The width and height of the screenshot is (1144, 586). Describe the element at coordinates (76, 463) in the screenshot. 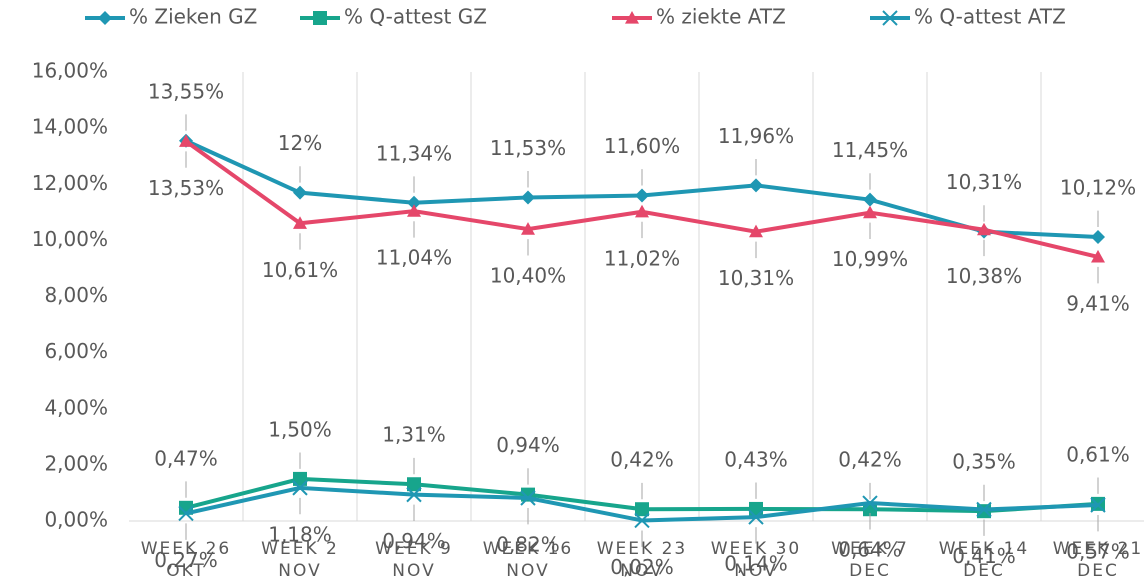

I see `y-tick-label: 2,00%` at that location.